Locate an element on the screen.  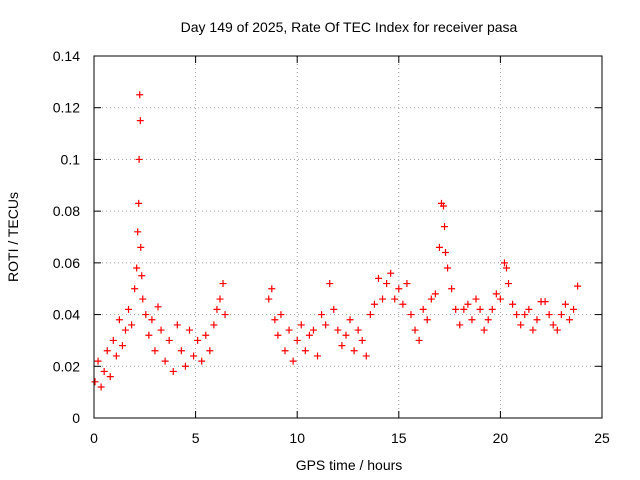
y-tick-label: 0.12 is located at coordinates (66, 108).